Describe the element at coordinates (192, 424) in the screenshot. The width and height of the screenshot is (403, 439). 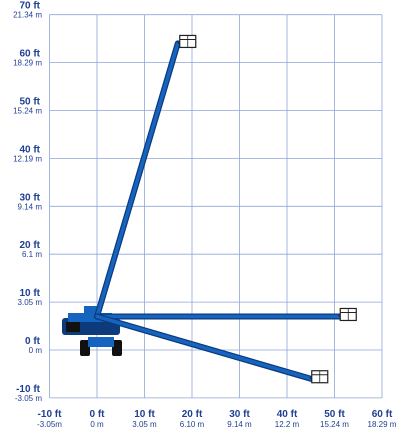
I see `x-tick-label-m: 6.10 m` at that location.